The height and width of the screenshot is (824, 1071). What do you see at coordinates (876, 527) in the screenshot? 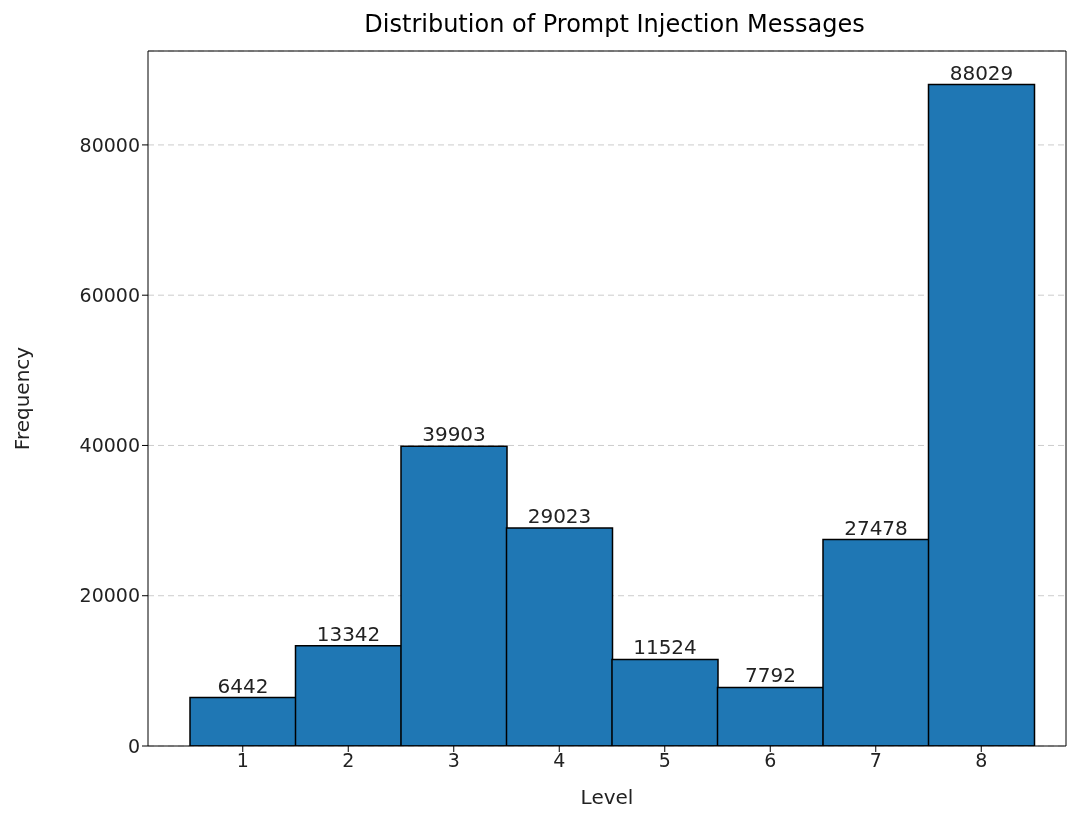
I see `data-label: 27478` at bounding box center [876, 527].